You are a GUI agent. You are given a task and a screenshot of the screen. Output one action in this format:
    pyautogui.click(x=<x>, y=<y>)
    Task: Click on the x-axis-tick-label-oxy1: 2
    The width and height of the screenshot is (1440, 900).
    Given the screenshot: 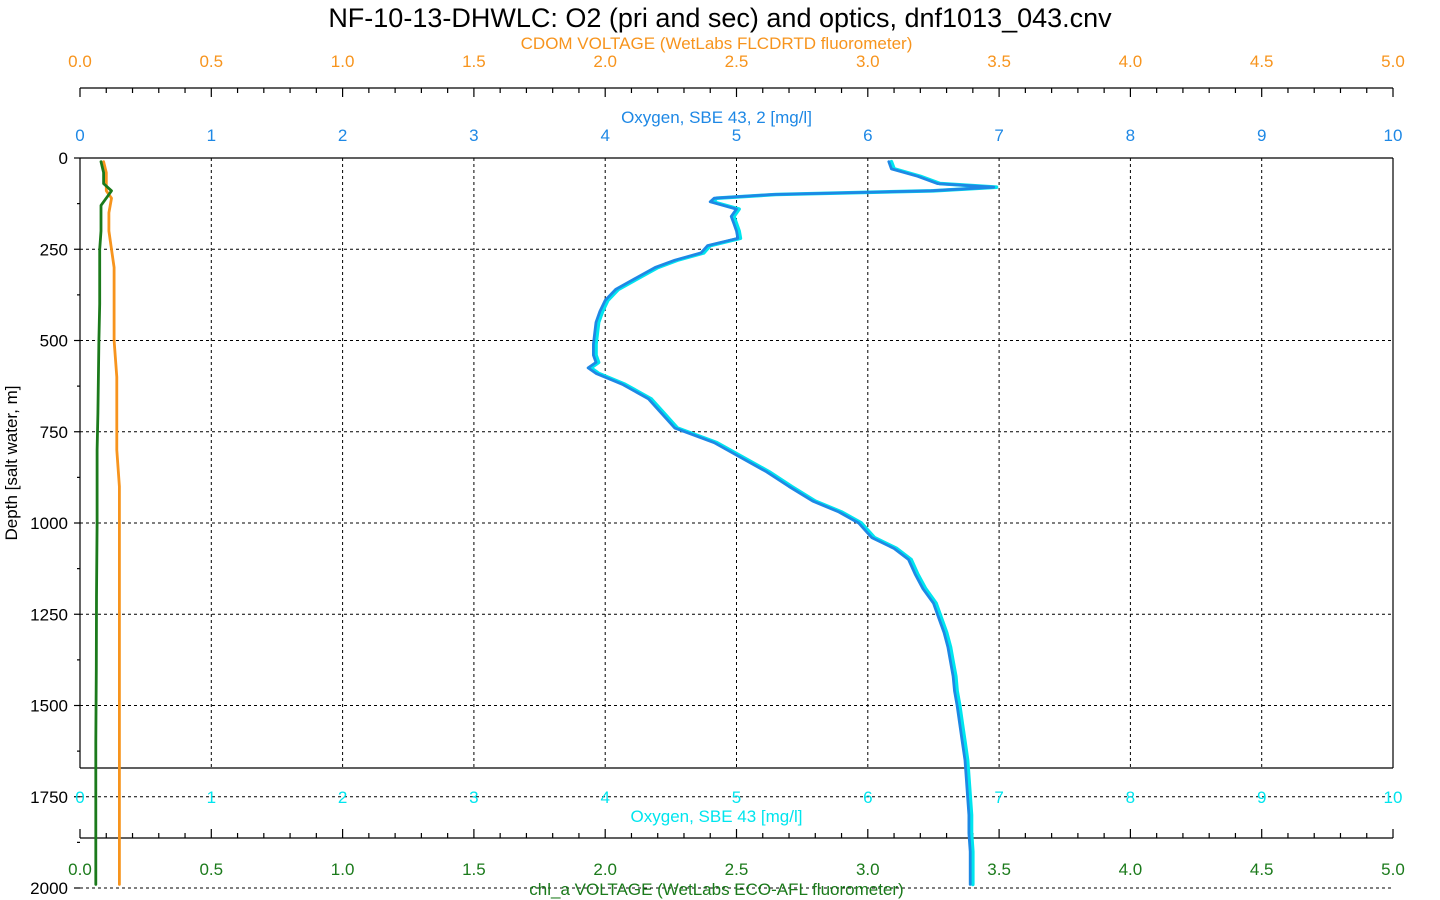 What is the action you would take?
    pyautogui.click(x=342, y=797)
    